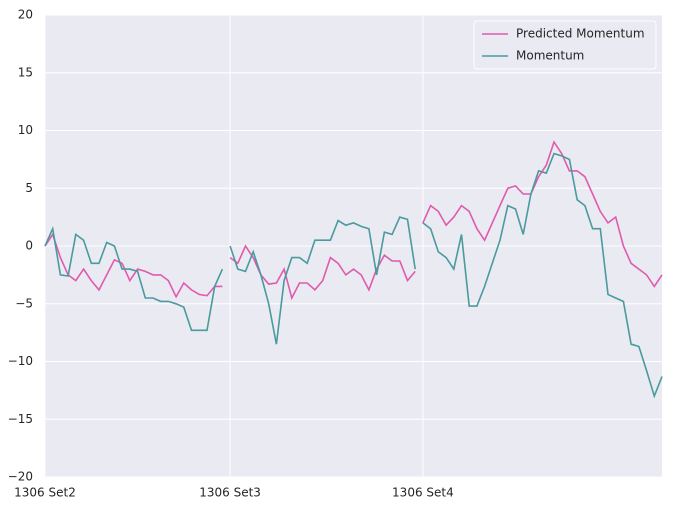 The height and width of the screenshot is (515, 673). What do you see at coordinates (25, 15) in the screenshot?
I see `y-tick-label: 20` at bounding box center [25, 15].